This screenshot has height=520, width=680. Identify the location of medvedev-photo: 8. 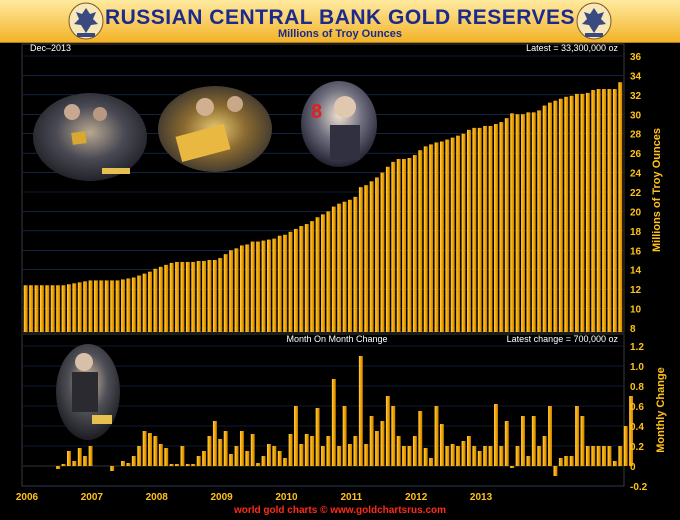
(339, 124).